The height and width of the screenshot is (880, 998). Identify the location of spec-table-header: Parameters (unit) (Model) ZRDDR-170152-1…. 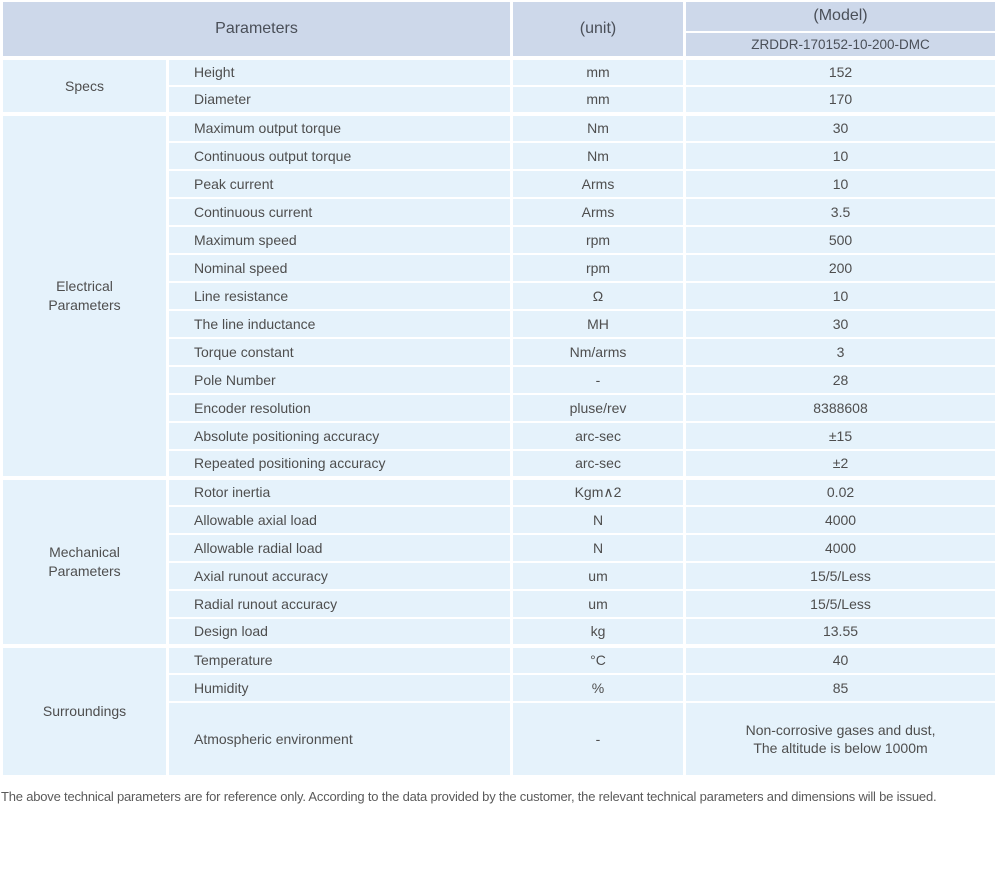
(499, 29).